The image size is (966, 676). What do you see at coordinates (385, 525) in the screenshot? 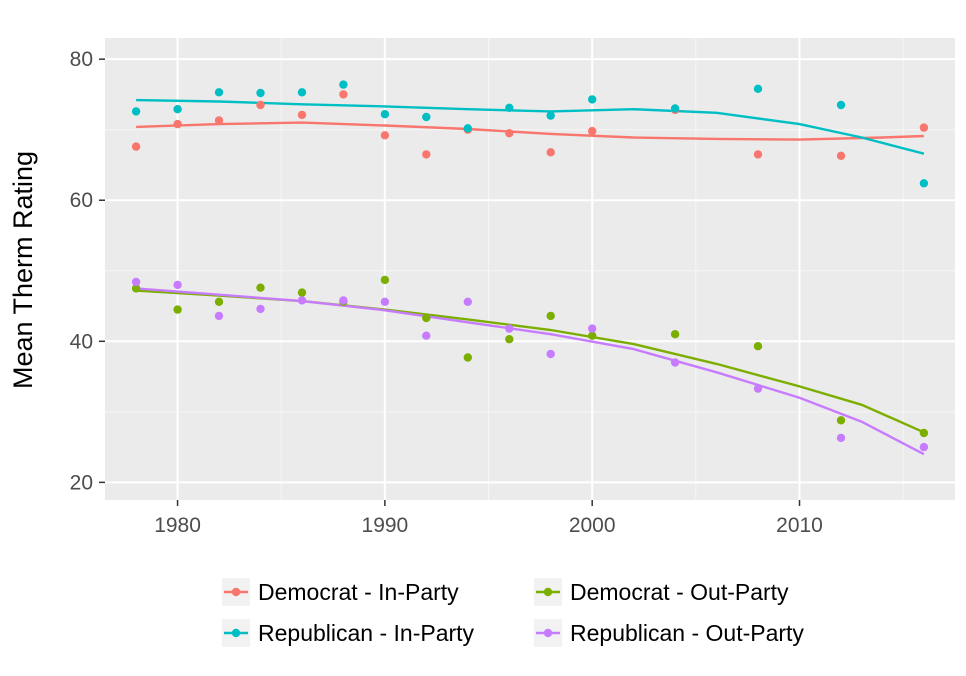
I see `x-tick-label: 1990` at bounding box center [385, 525].